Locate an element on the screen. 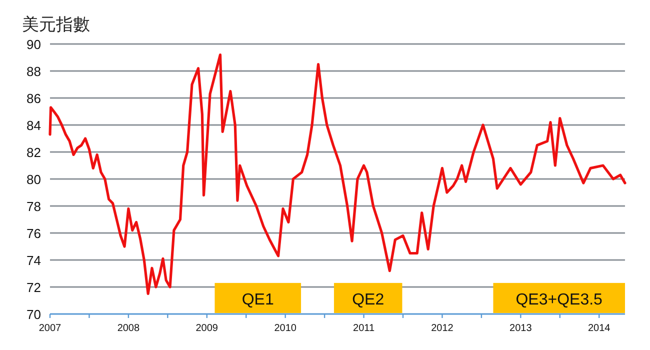 This screenshot has height=350, width=650. x-tick-label: 2011 is located at coordinates (364, 328).